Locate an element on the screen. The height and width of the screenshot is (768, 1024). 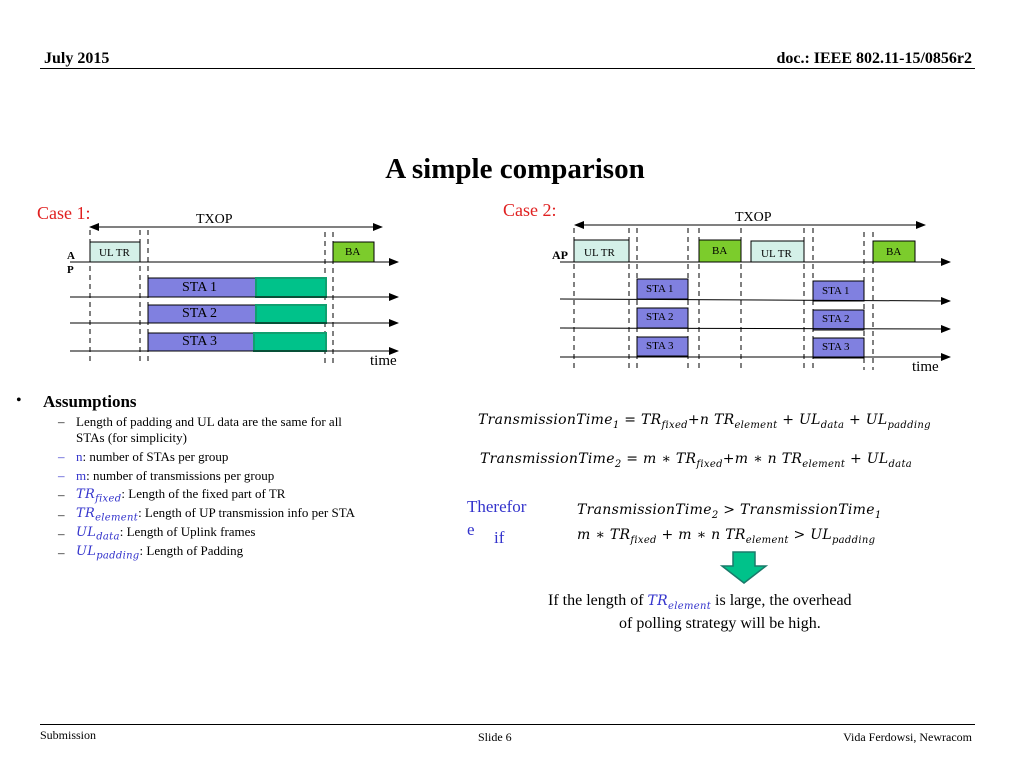
conclusion-line-2: of polling strategy will be high. is located at coordinates (720, 623).